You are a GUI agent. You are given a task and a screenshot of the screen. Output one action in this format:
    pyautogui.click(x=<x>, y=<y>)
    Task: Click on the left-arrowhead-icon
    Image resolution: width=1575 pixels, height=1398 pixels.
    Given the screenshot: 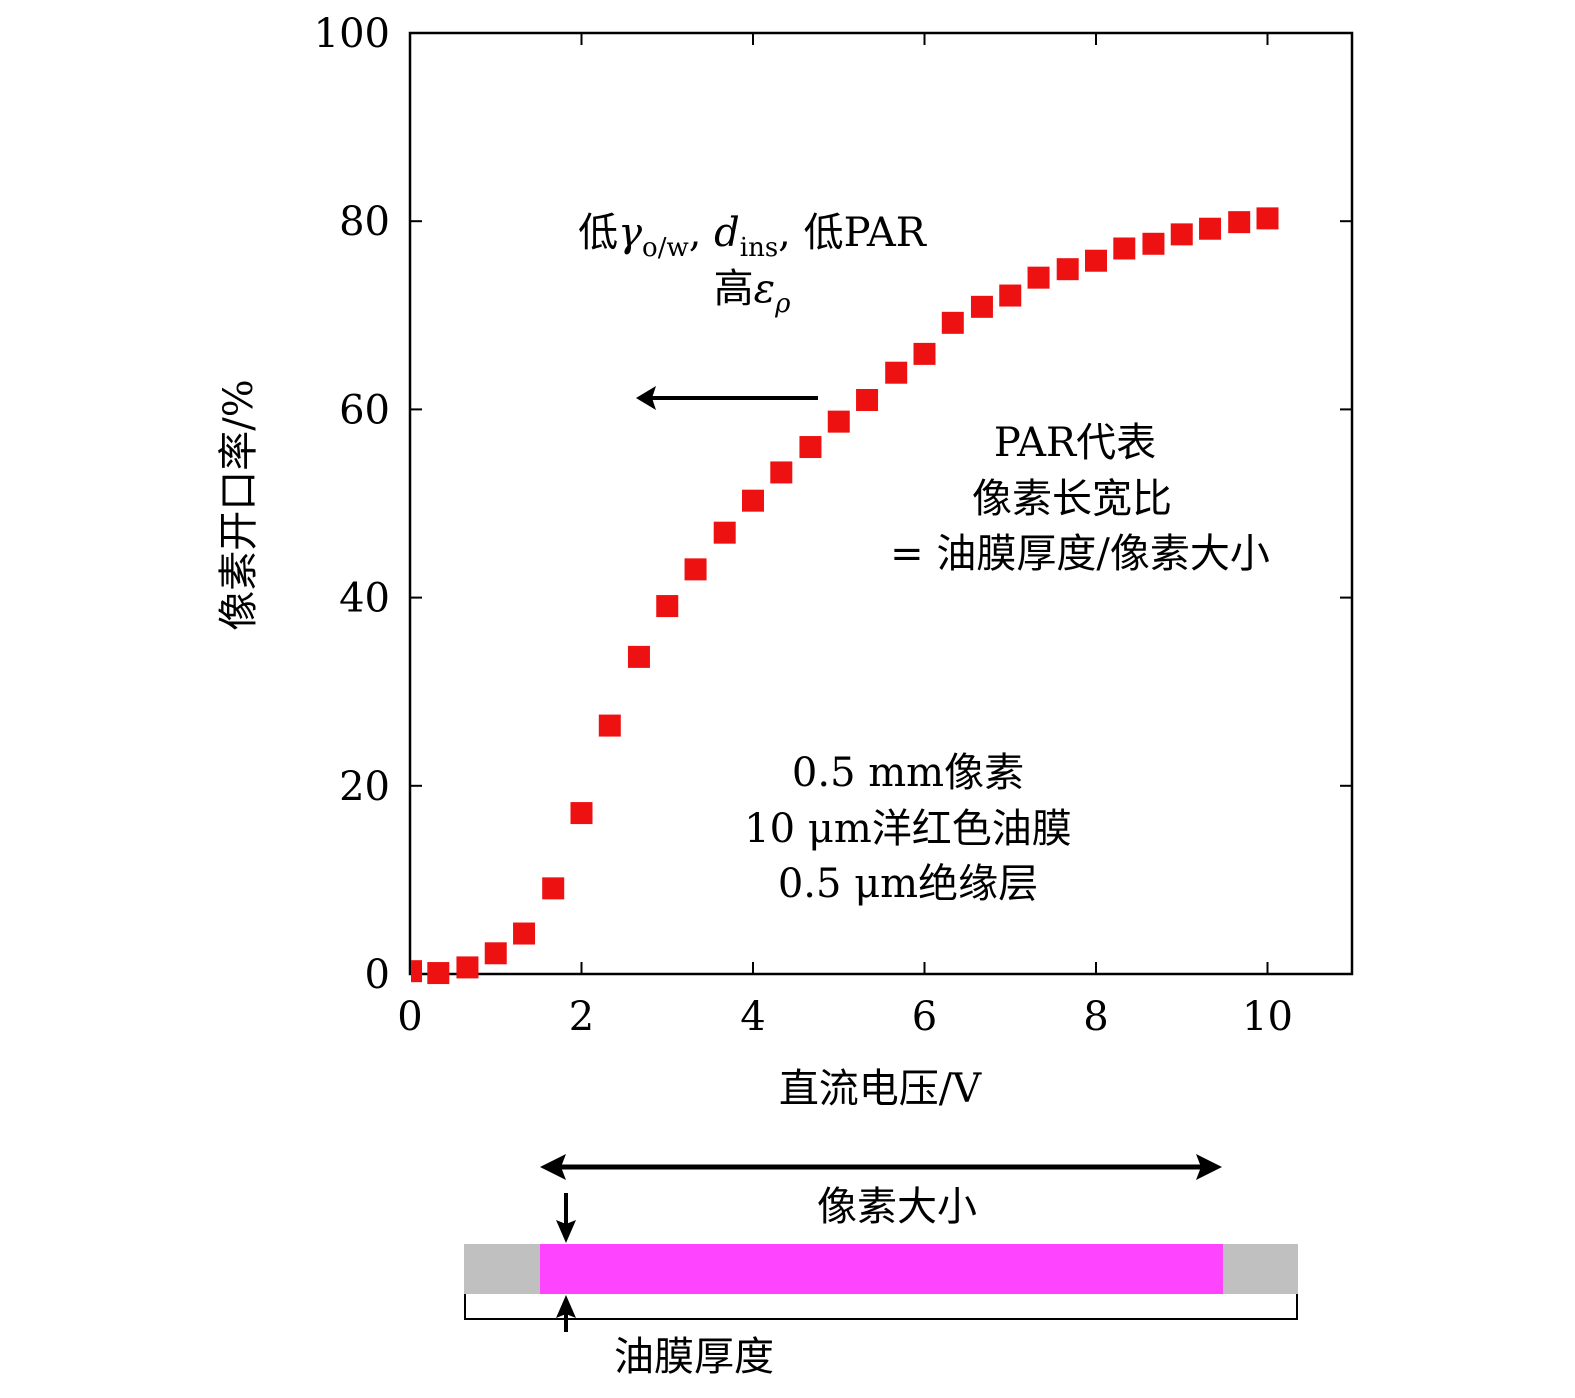 What is the action you would take?
    pyautogui.click(x=646, y=398)
    